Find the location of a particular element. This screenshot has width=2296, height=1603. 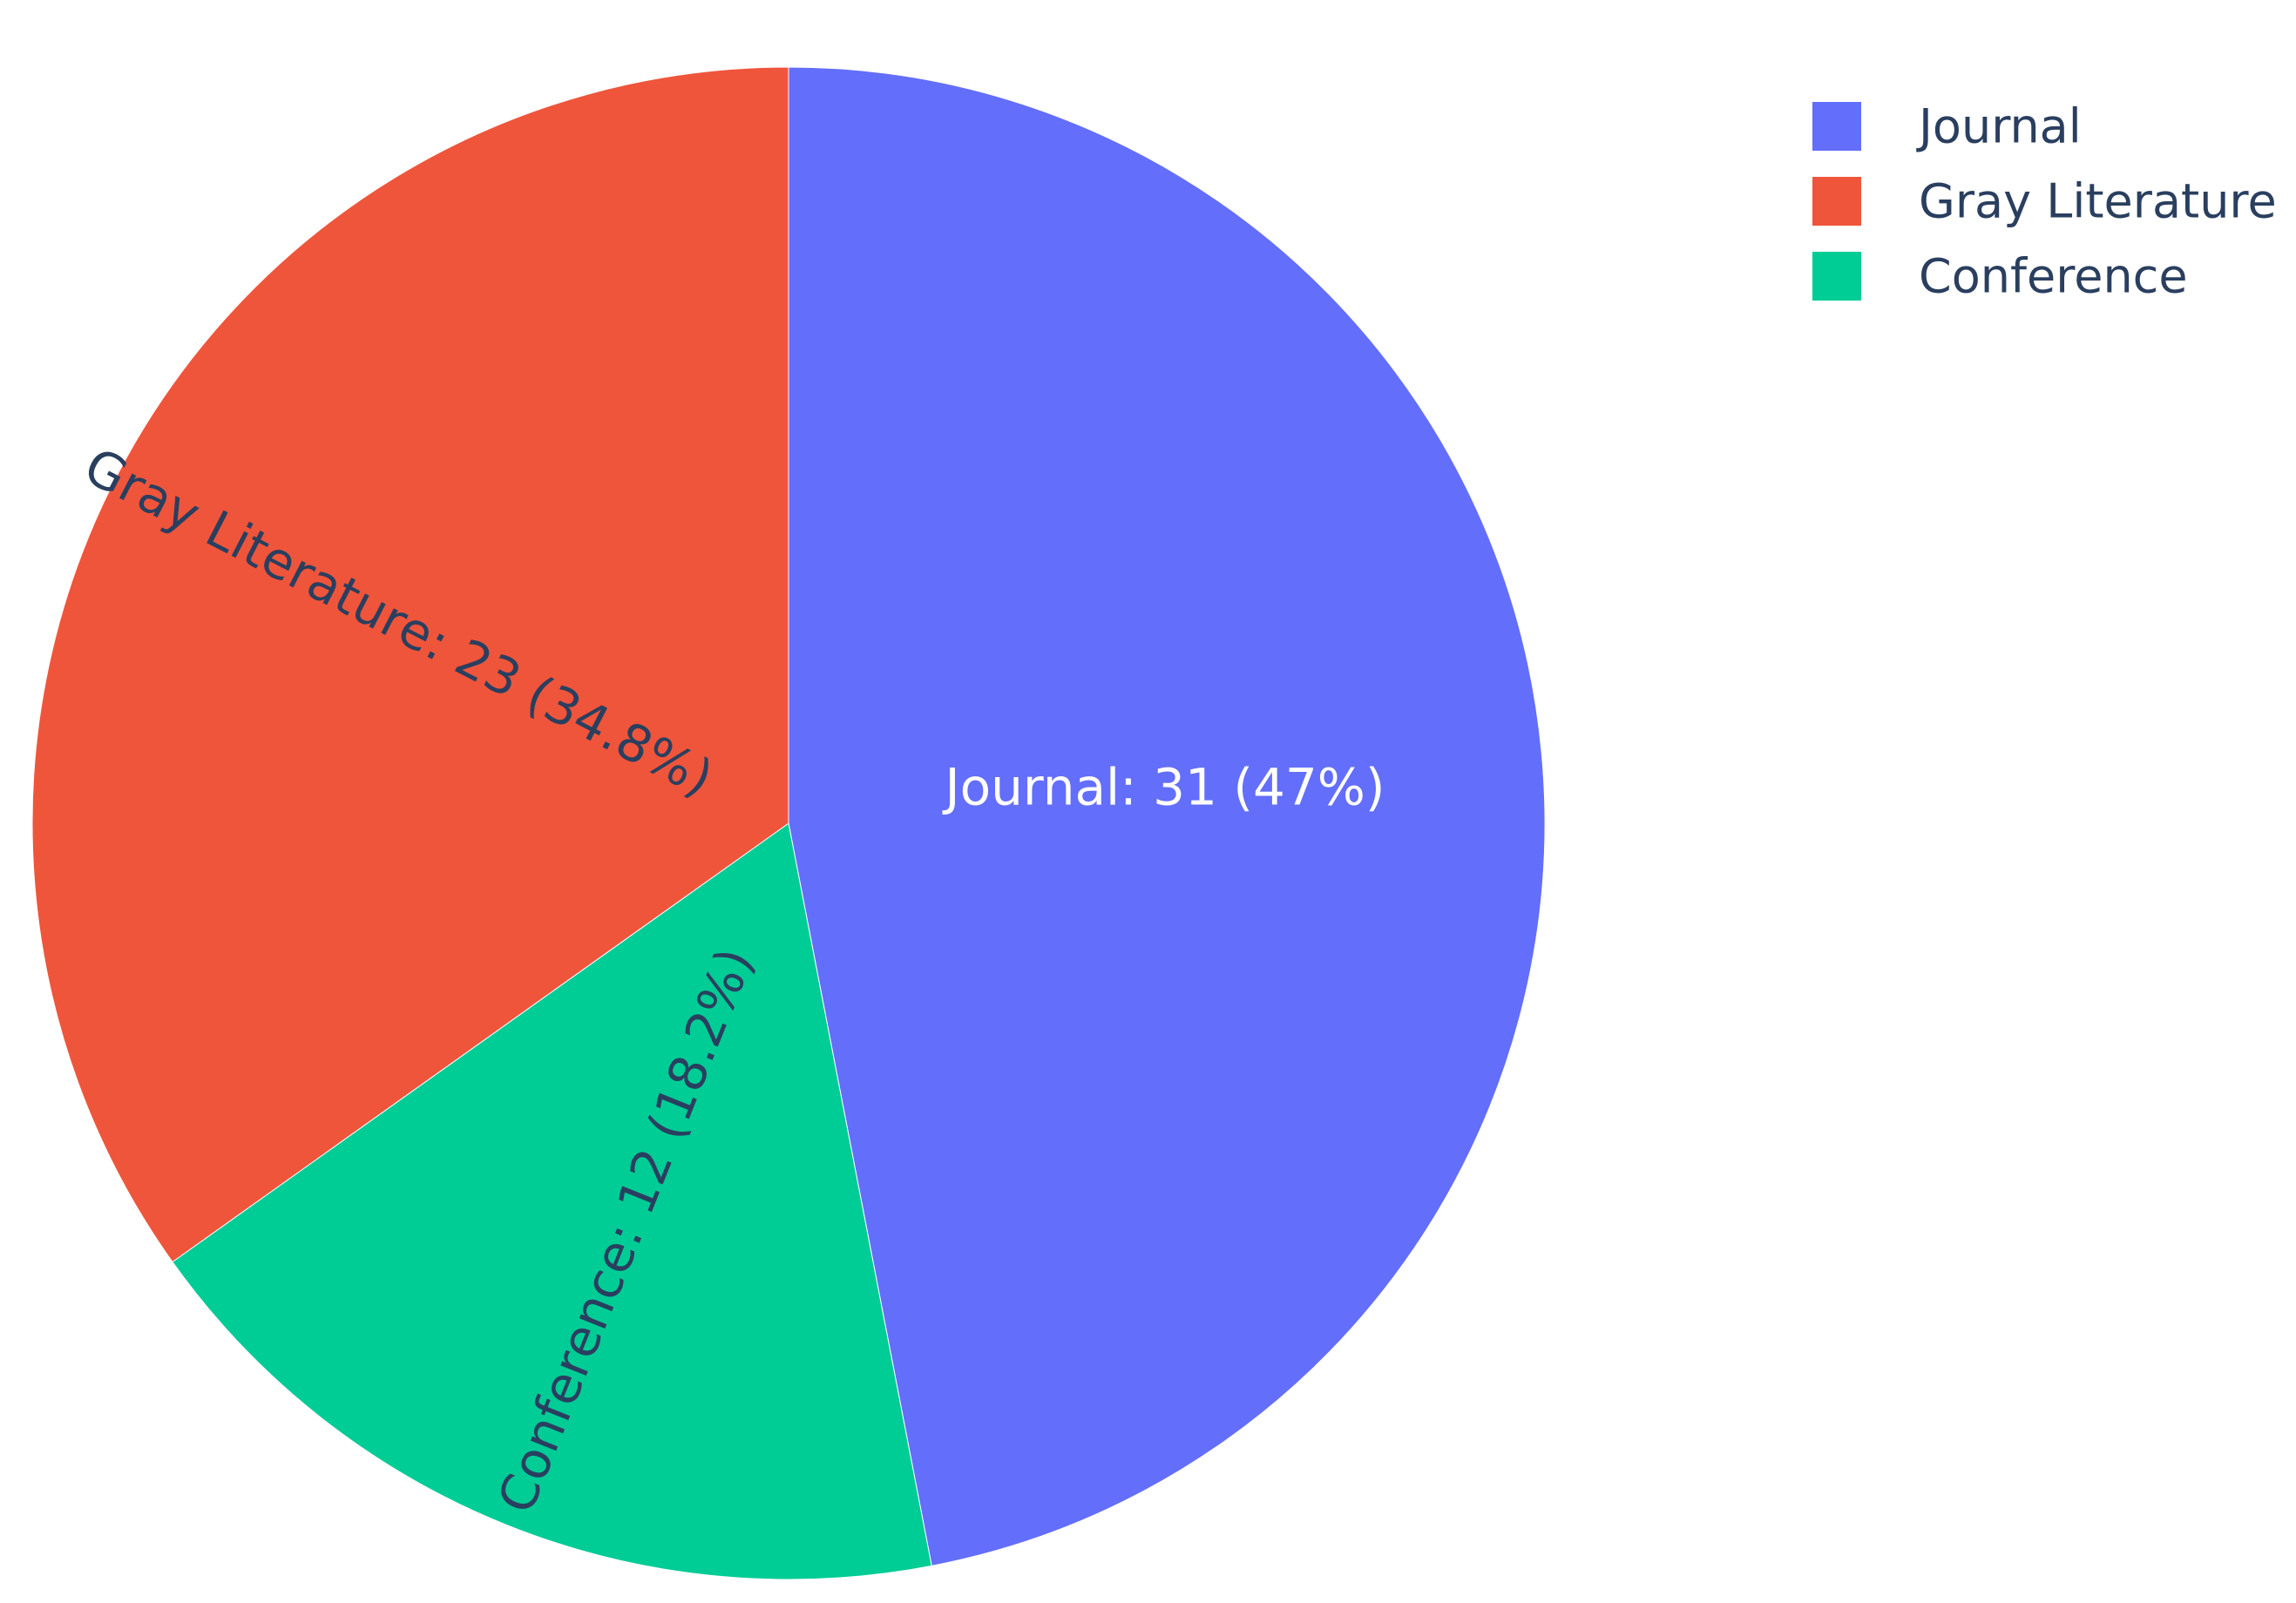

legend: Journal Gray Literature Conference is located at coordinates (2044, 201).